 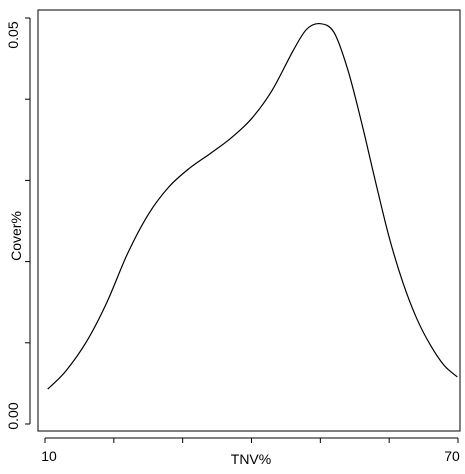 I want to click on y-tick-label-min: 0.00, so click(x=13, y=415).